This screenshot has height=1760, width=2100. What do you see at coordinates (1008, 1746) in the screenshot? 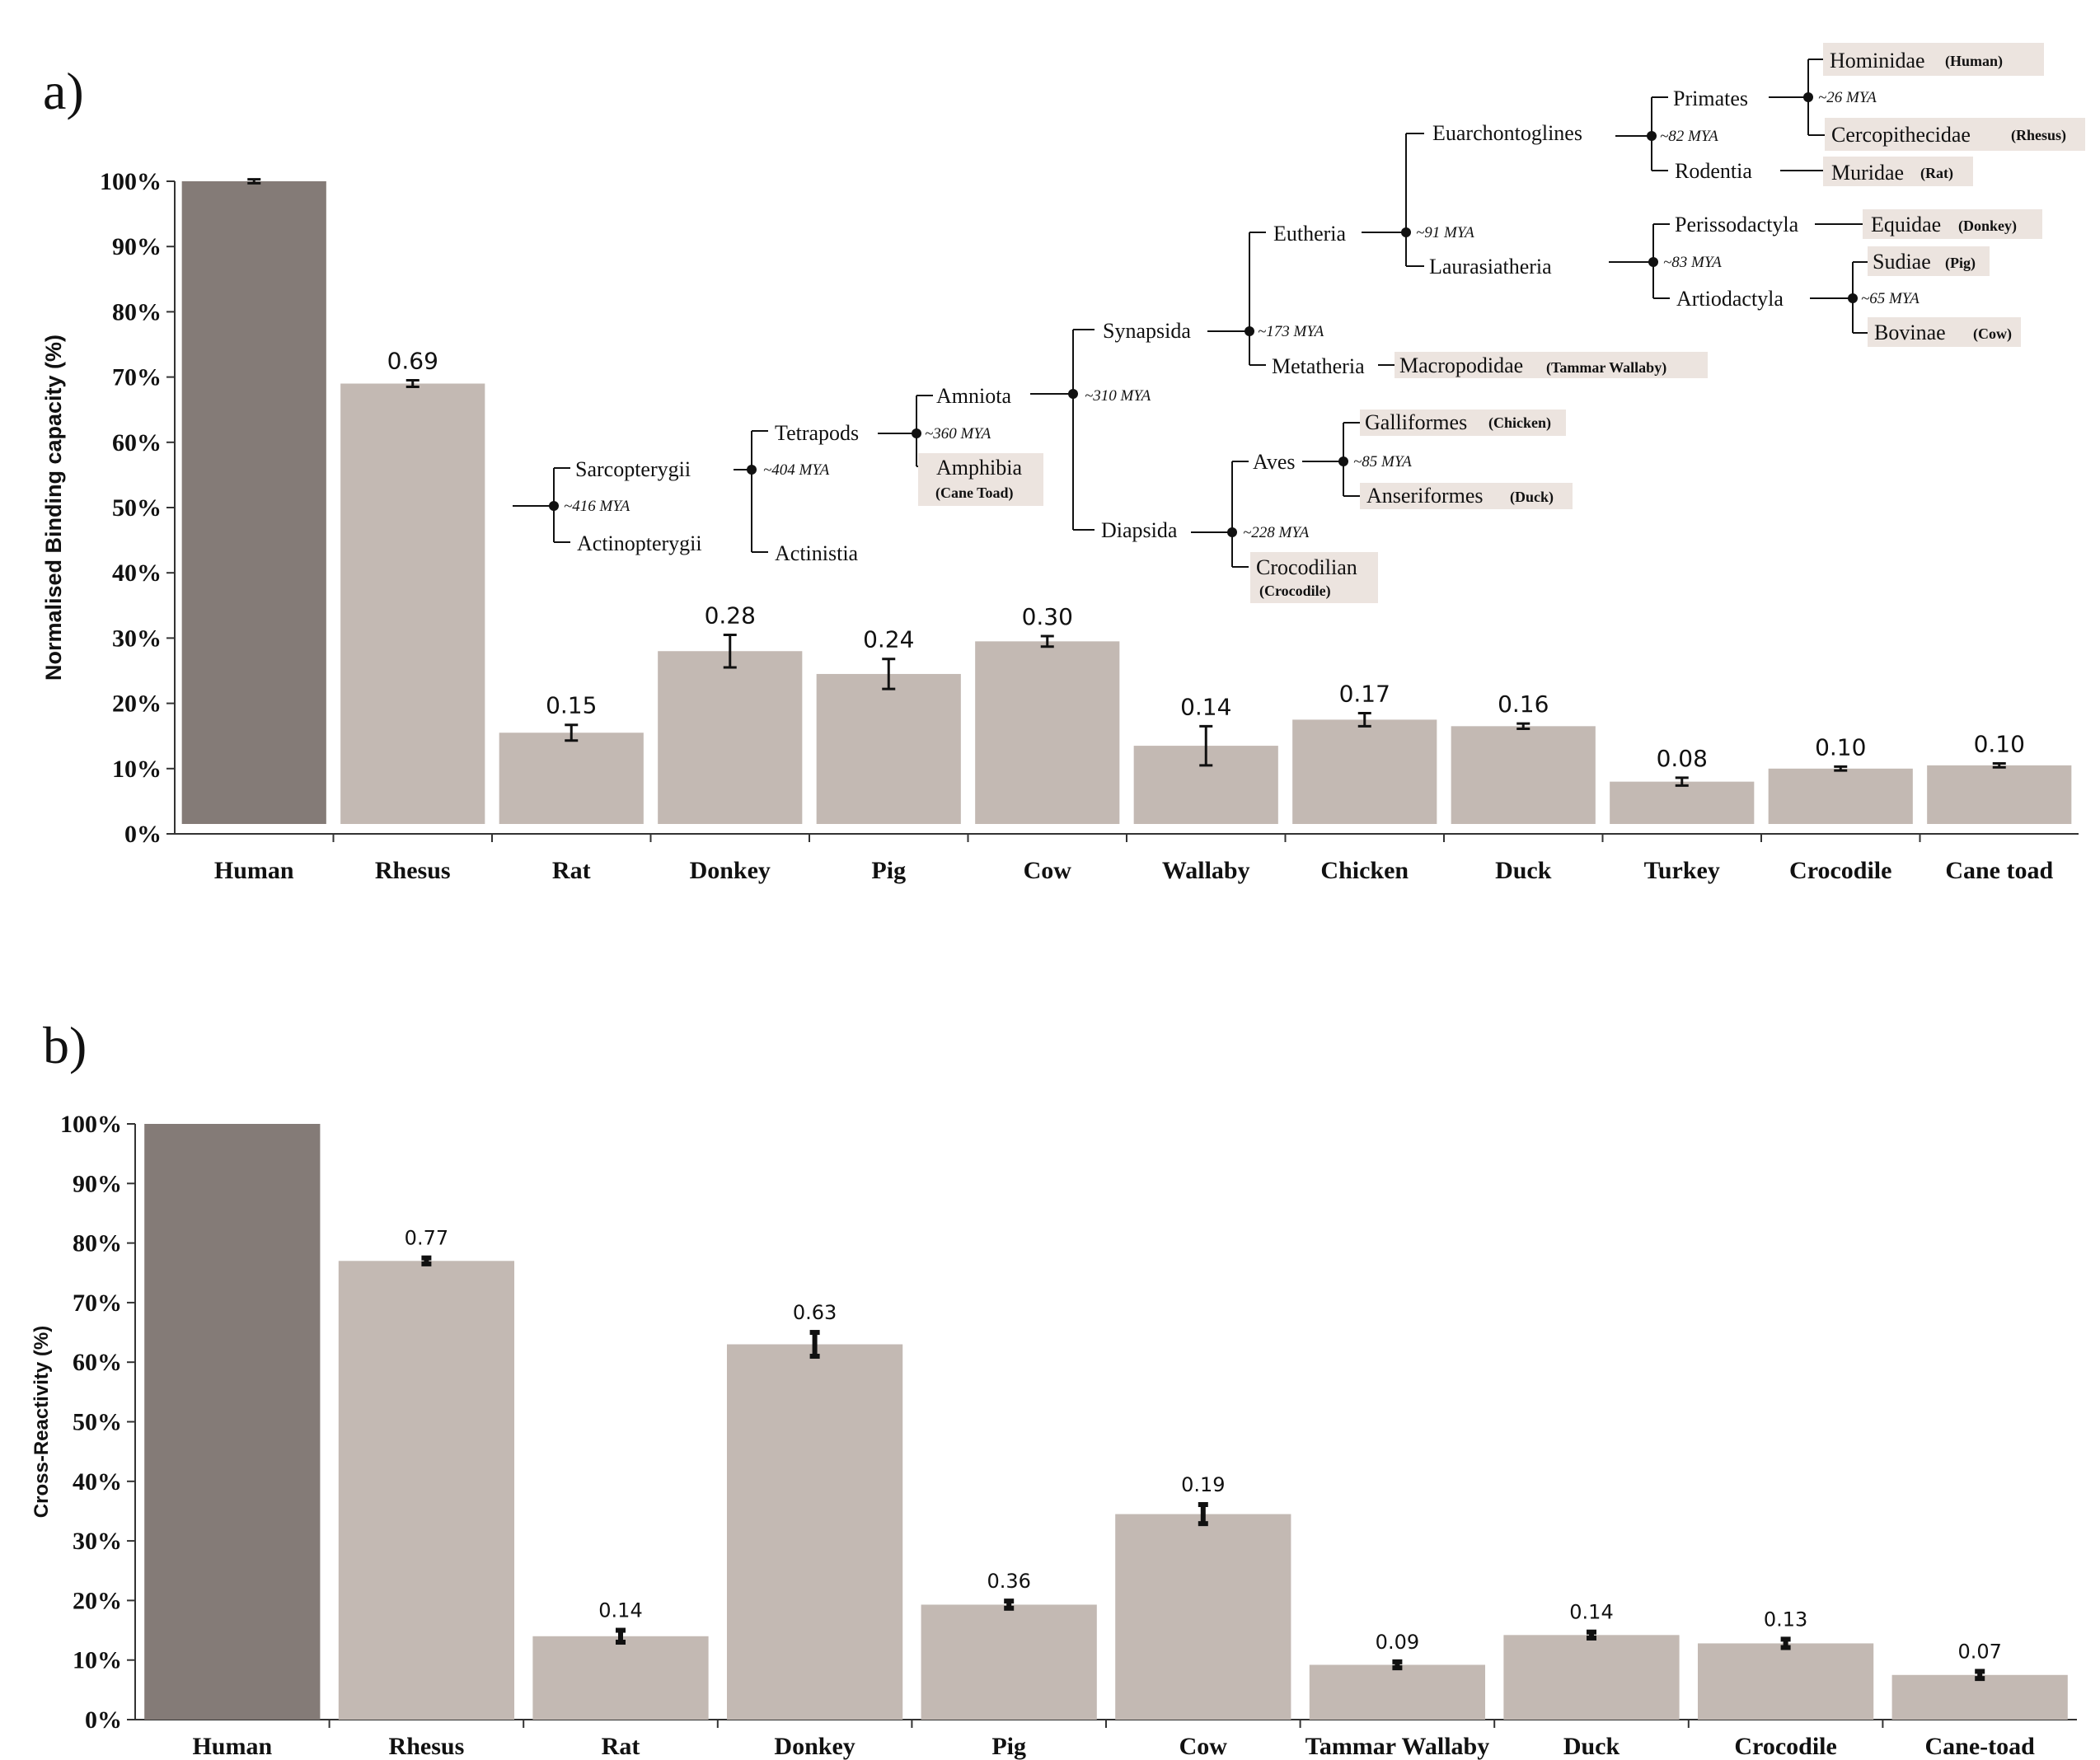
I see `x-tick-label: Pig` at bounding box center [1008, 1746].